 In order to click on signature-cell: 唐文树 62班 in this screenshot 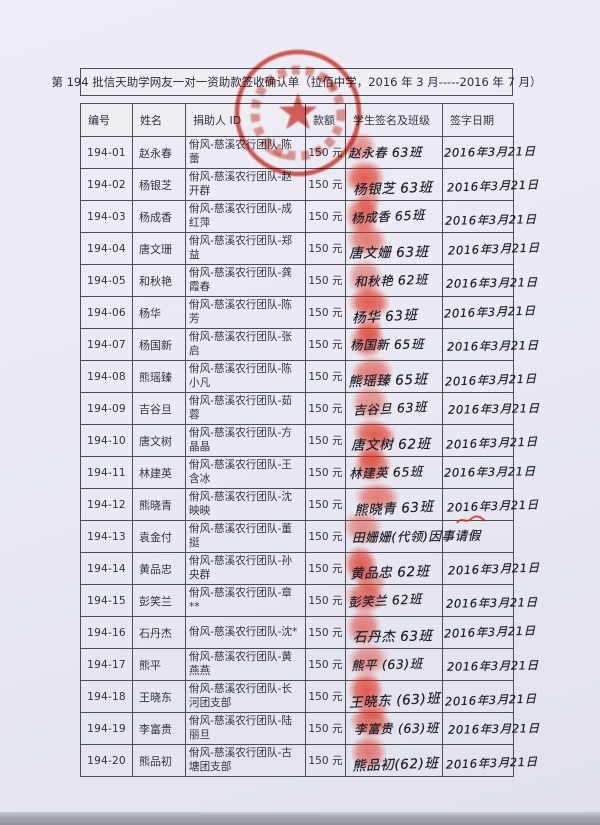, I will do `click(394, 435)`.